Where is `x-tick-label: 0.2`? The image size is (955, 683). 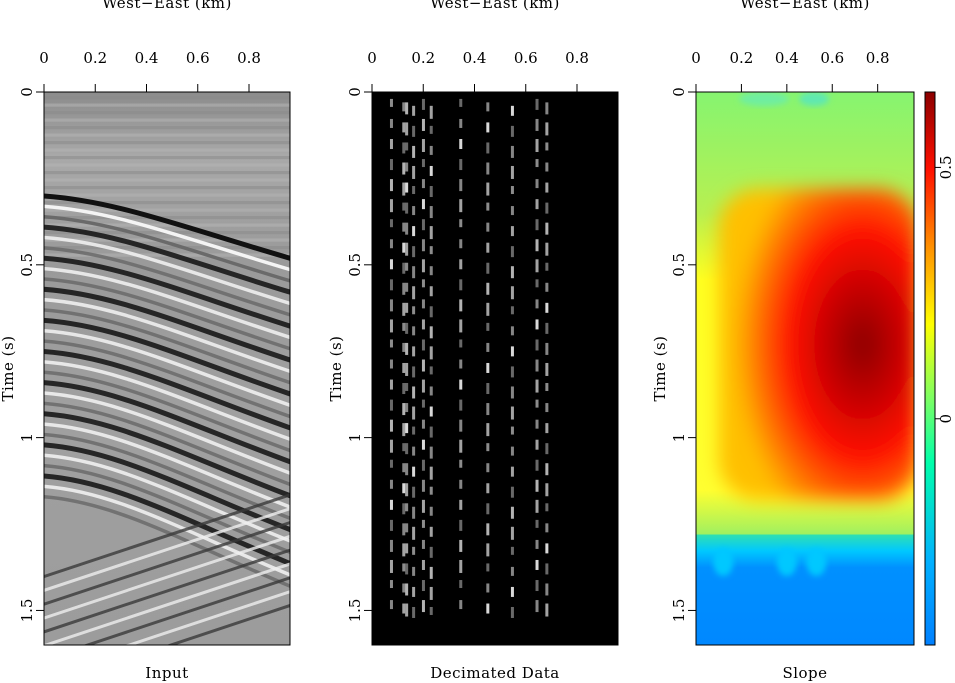 x-tick-label: 0.2 is located at coordinates (423, 58).